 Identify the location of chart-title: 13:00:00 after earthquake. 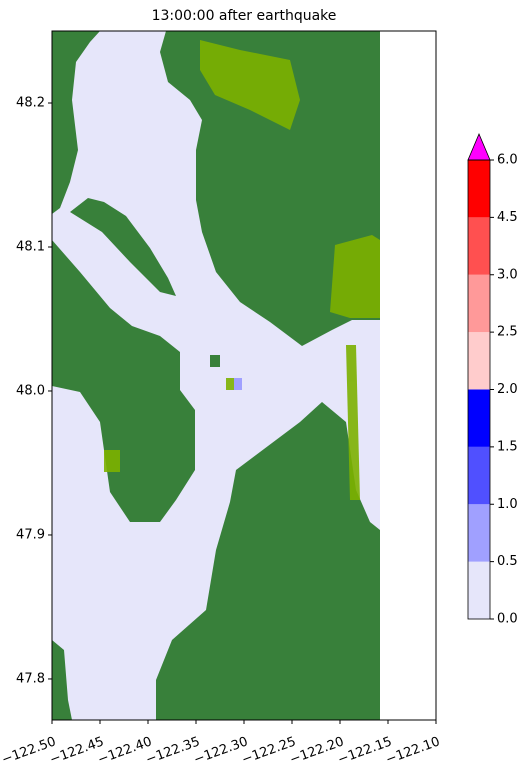
(244, 16).